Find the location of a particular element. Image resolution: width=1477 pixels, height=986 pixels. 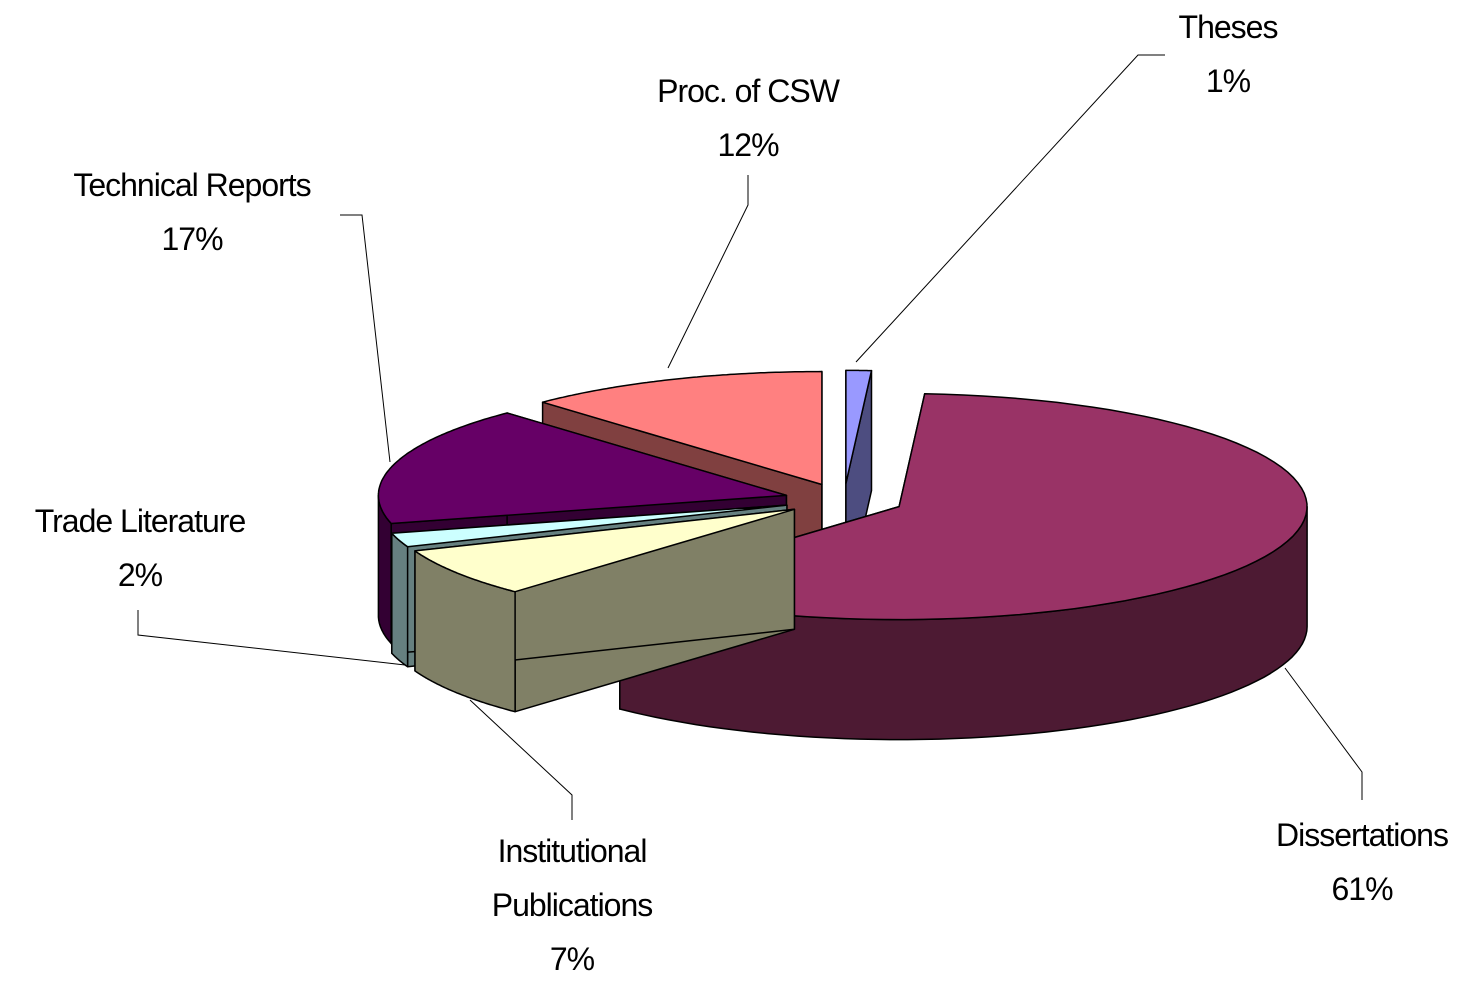

value-label: 7% is located at coordinates (572, 959).